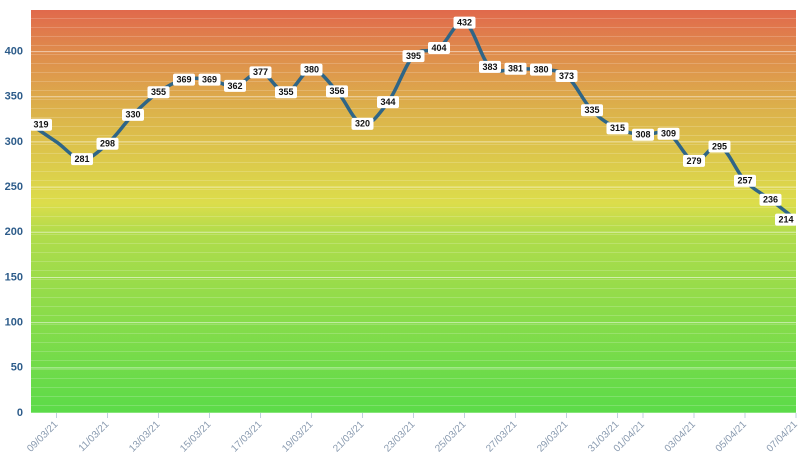  I want to click on data-label: 281, so click(81, 159).